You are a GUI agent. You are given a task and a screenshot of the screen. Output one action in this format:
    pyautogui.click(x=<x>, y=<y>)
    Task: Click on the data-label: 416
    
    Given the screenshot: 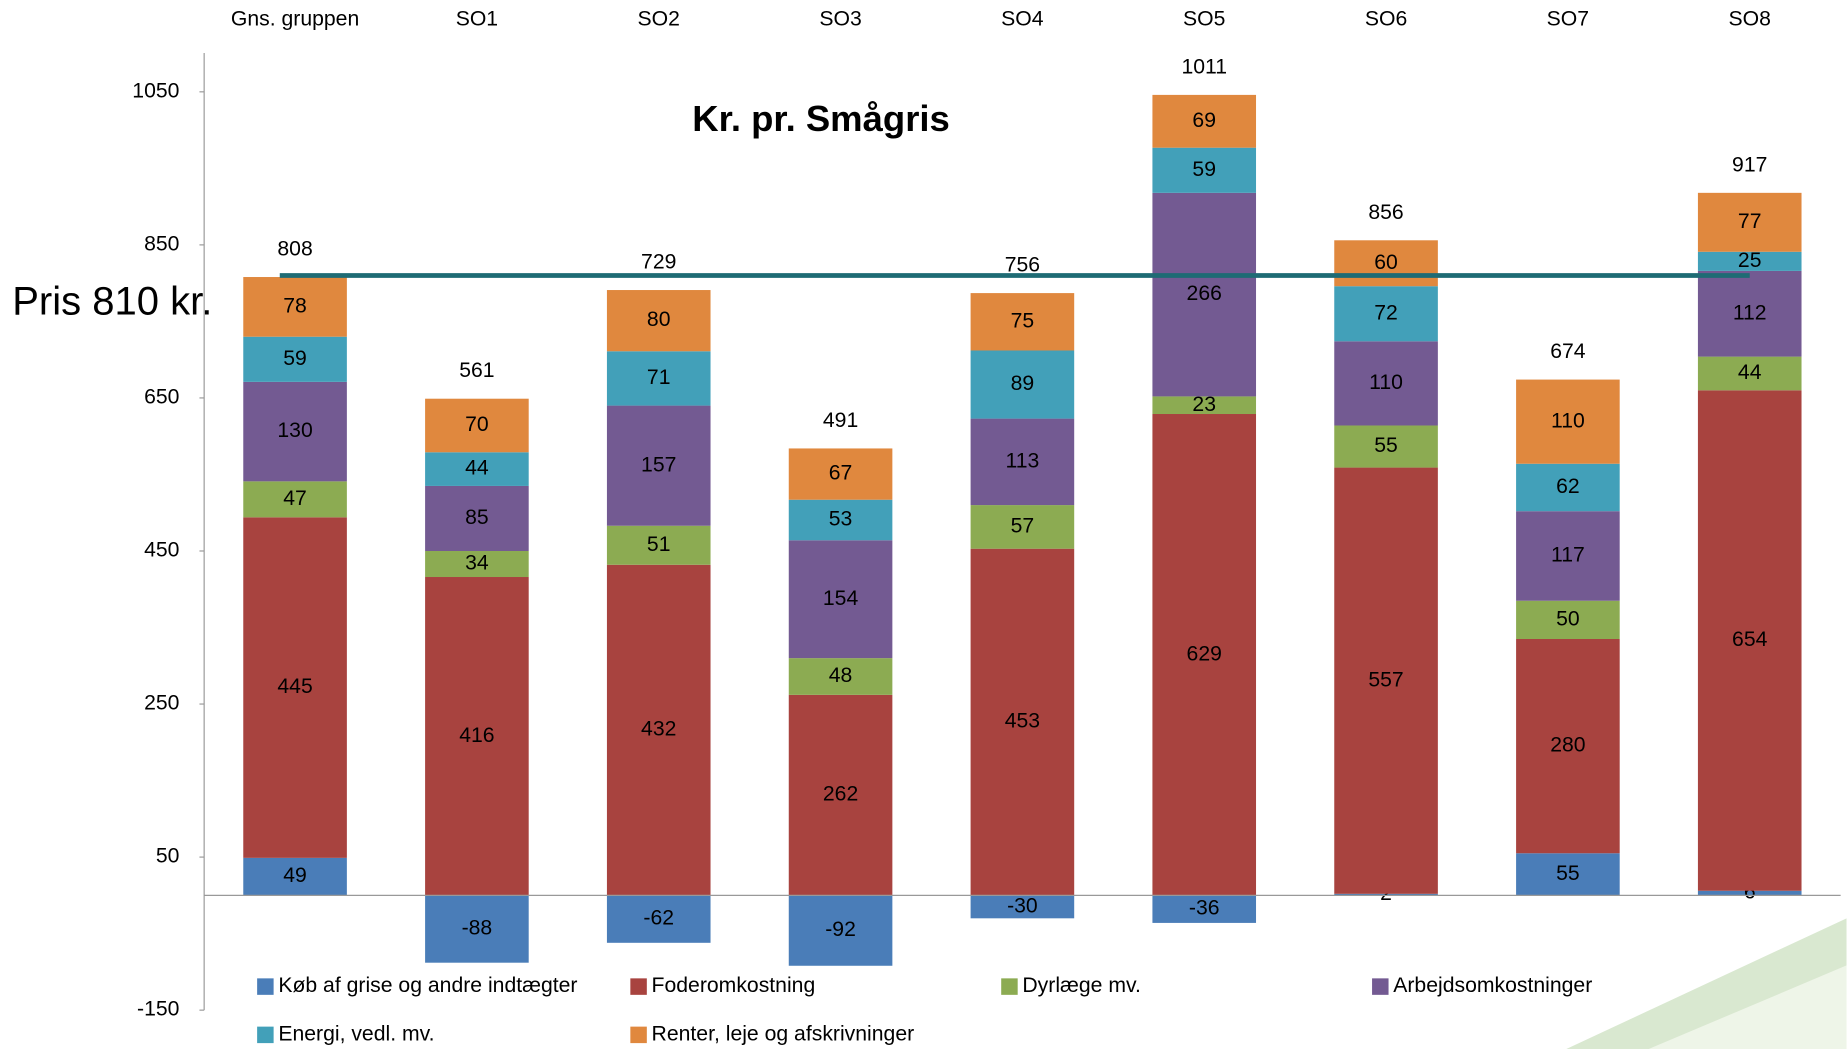 What is the action you would take?
    pyautogui.click(x=476, y=735)
    